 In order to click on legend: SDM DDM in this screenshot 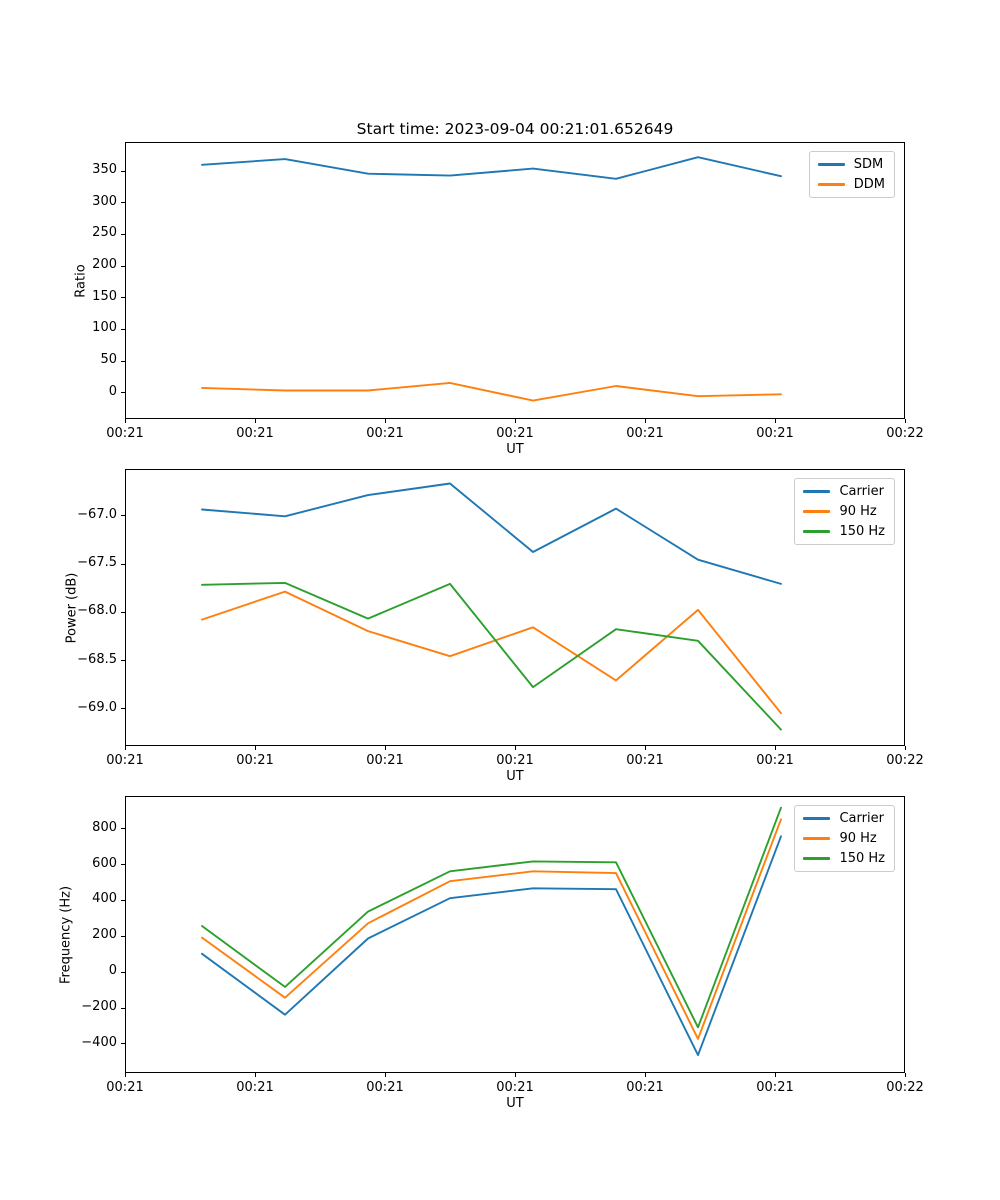, I will do `click(851, 174)`.